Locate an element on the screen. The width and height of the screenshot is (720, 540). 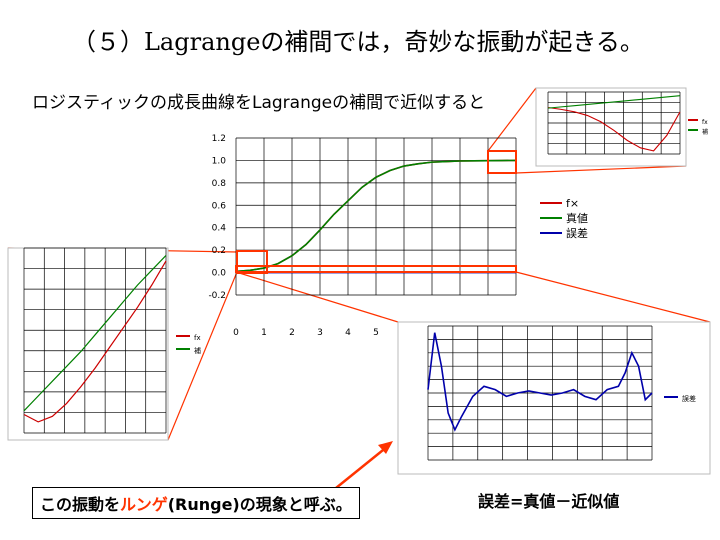
arrow-shaft is located at coordinates (362, 467).